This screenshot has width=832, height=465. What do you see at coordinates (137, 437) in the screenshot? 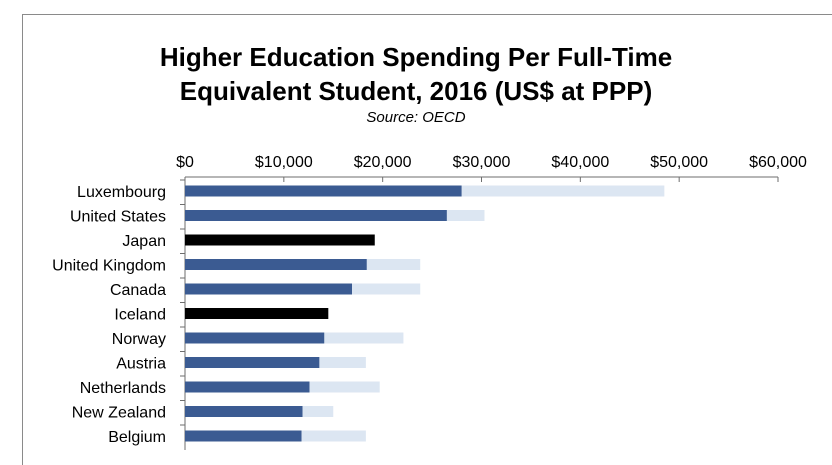
I see `category-label: Belgium` at bounding box center [137, 437].